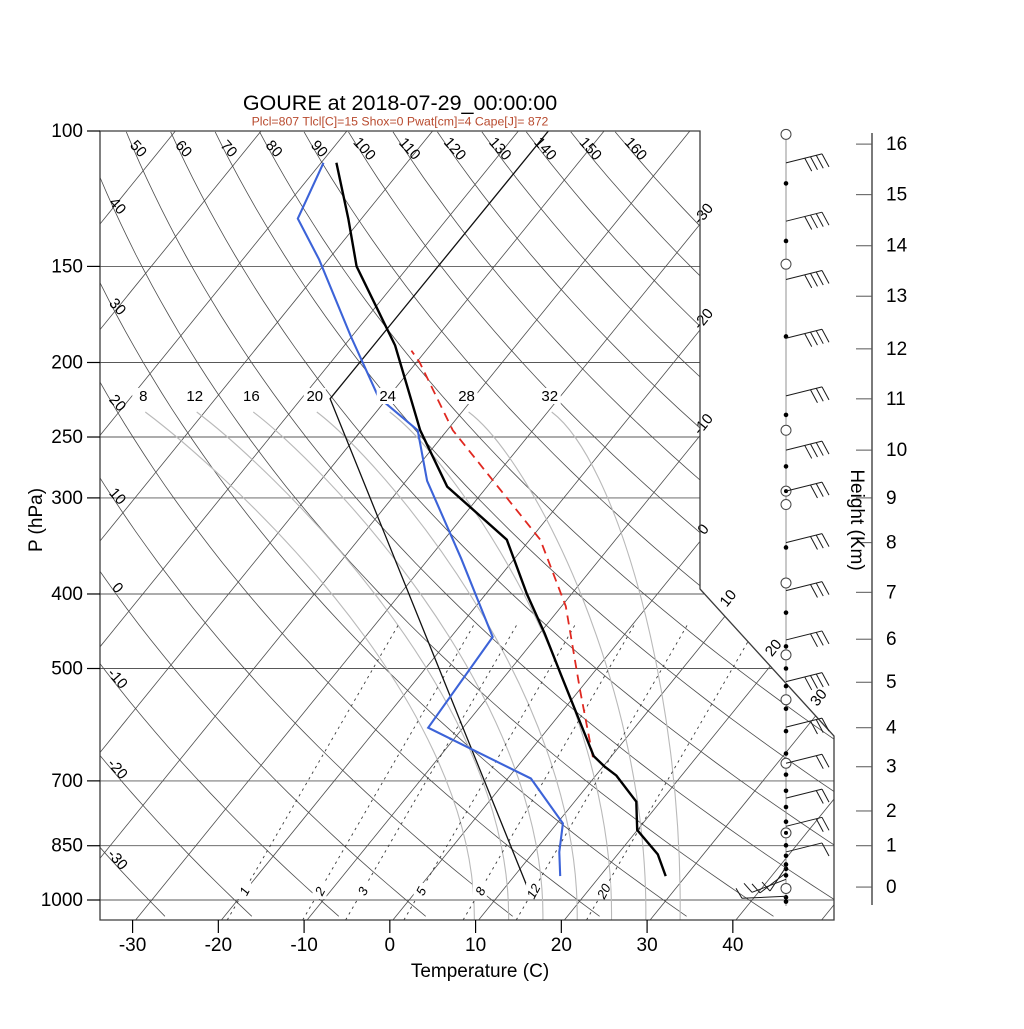  Describe the element at coordinates (590, 149) in the screenshot. I see `dry-adiabat-top-label: 150` at that location.